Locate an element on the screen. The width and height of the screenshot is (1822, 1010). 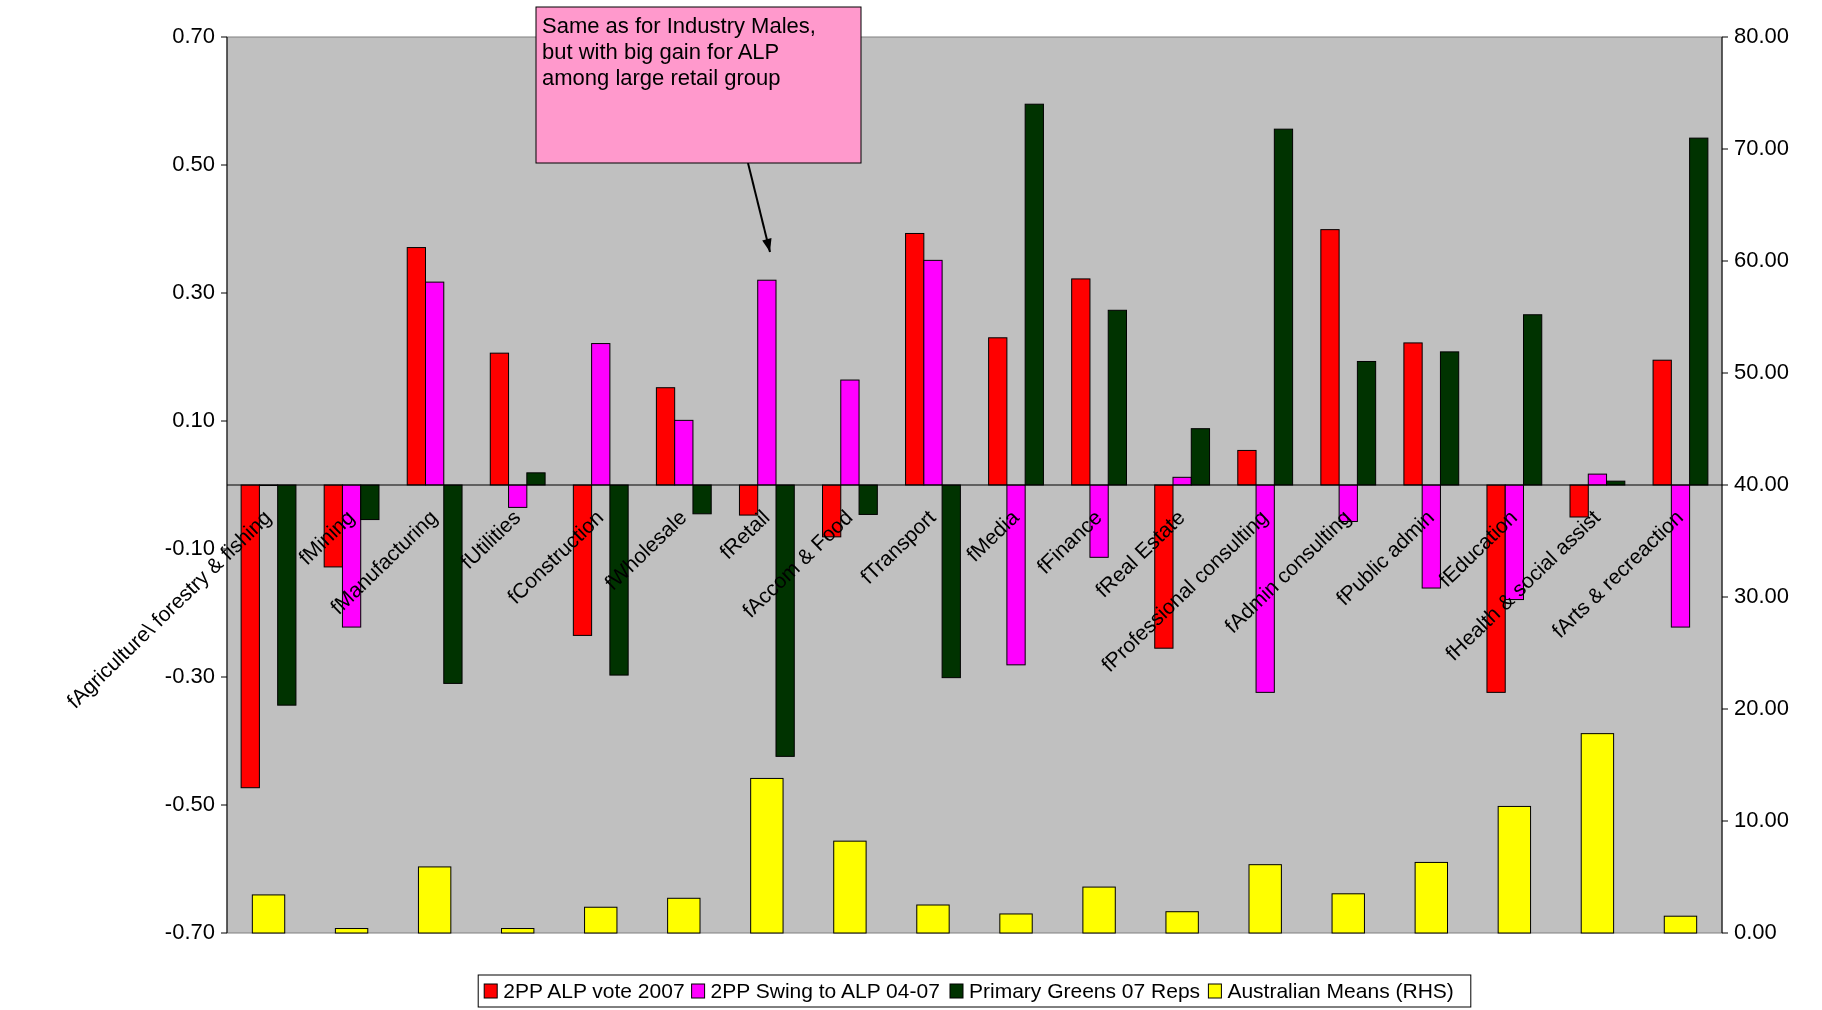
y2-tick-label: 50.00 is located at coordinates (1762, 371).